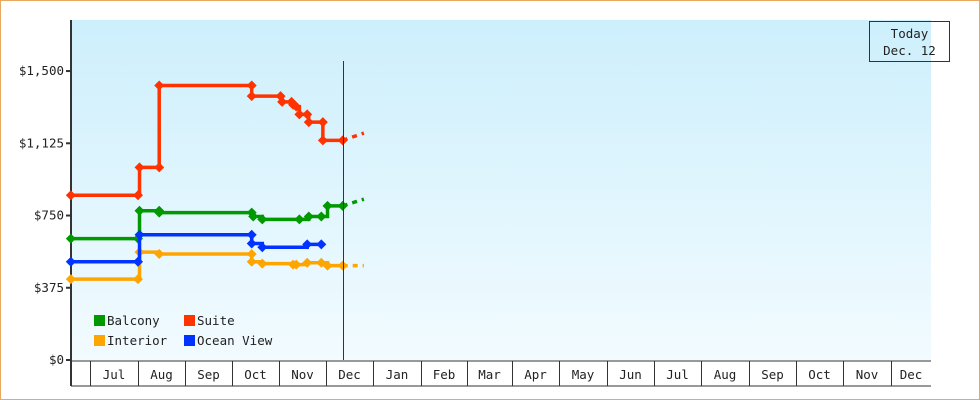  Describe the element at coordinates (489, 374) in the screenshot. I see `x-tick-label: Mar` at that location.